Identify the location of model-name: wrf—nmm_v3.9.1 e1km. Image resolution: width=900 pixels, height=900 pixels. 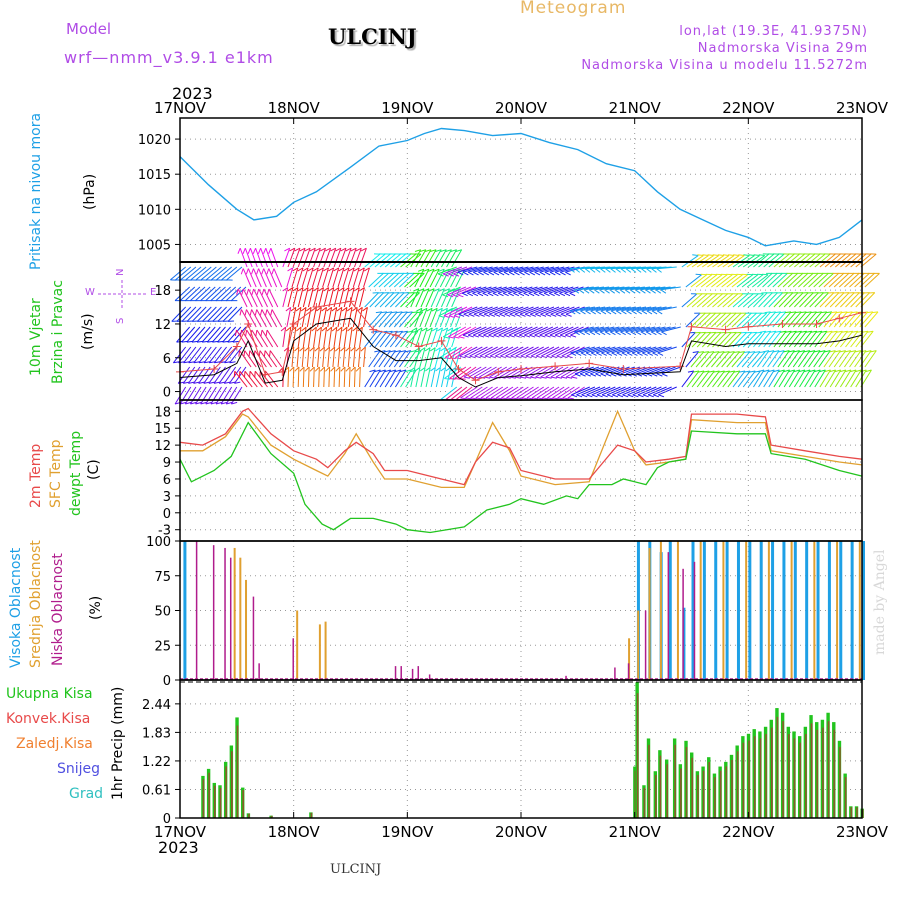
(169, 57).